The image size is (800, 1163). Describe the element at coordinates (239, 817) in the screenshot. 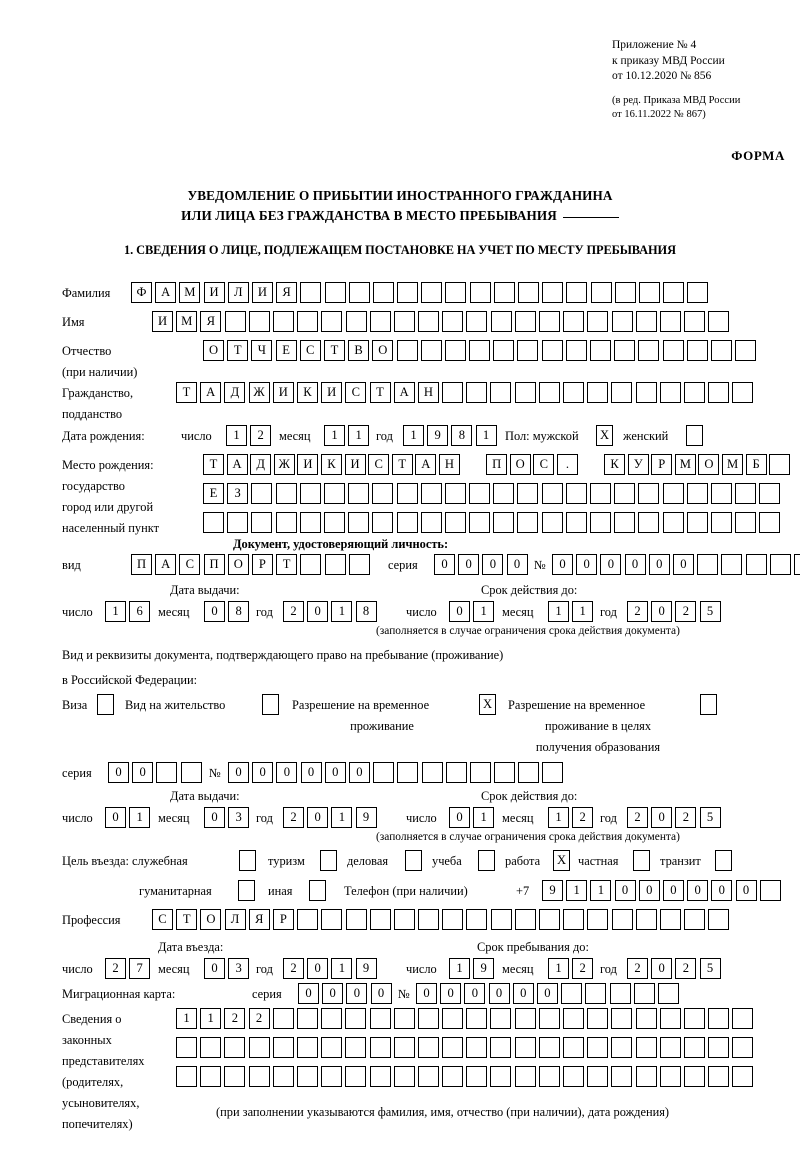

I see `char-cell: 3` at that location.